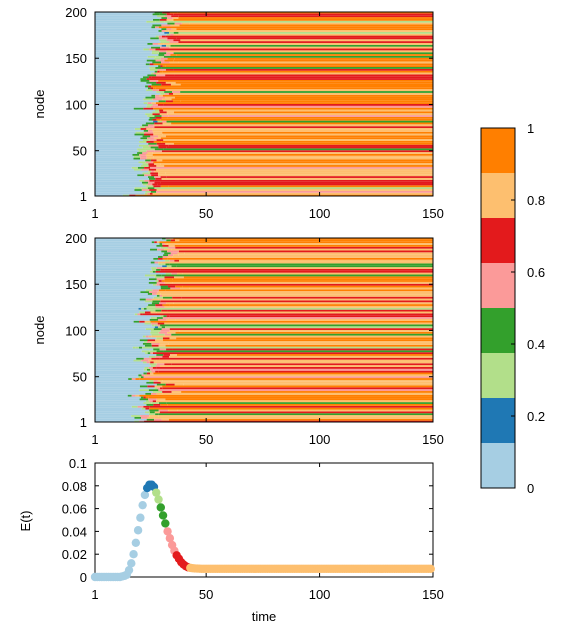  I want to click on colorbar-tick-label: 0.4, so click(536, 344).